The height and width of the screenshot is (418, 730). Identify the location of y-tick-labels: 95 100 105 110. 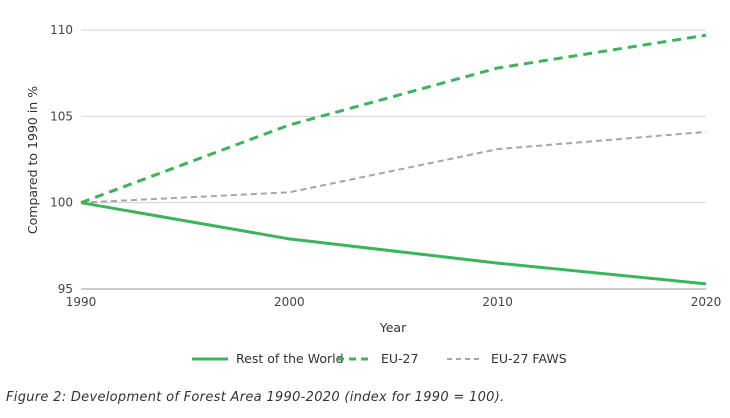
(61, 159).